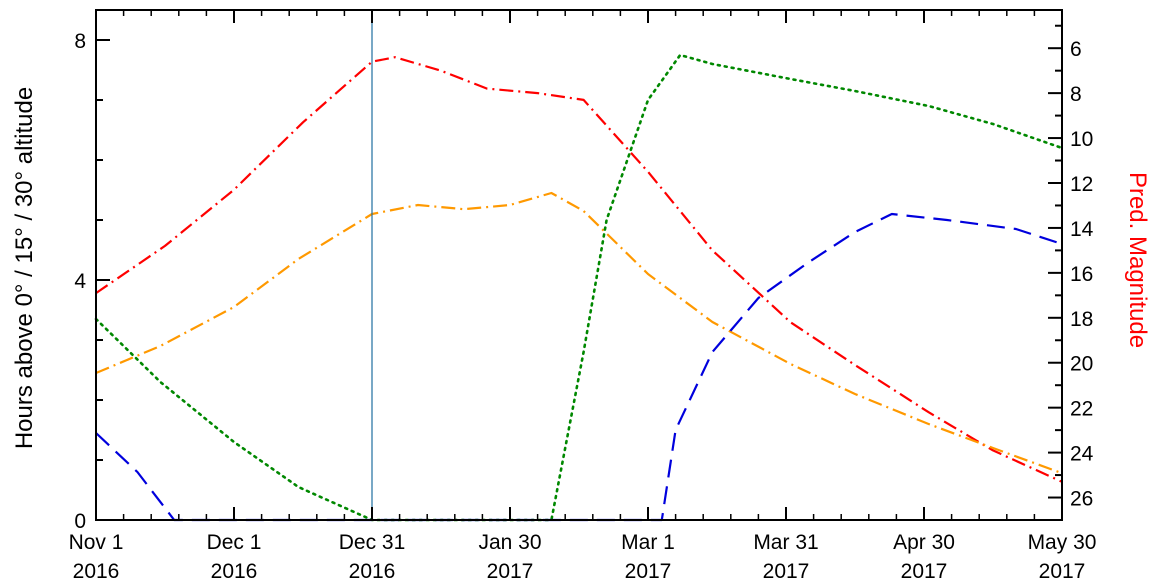  Describe the element at coordinates (1081, 409) in the screenshot. I see `right-tick-label: 22` at that location.